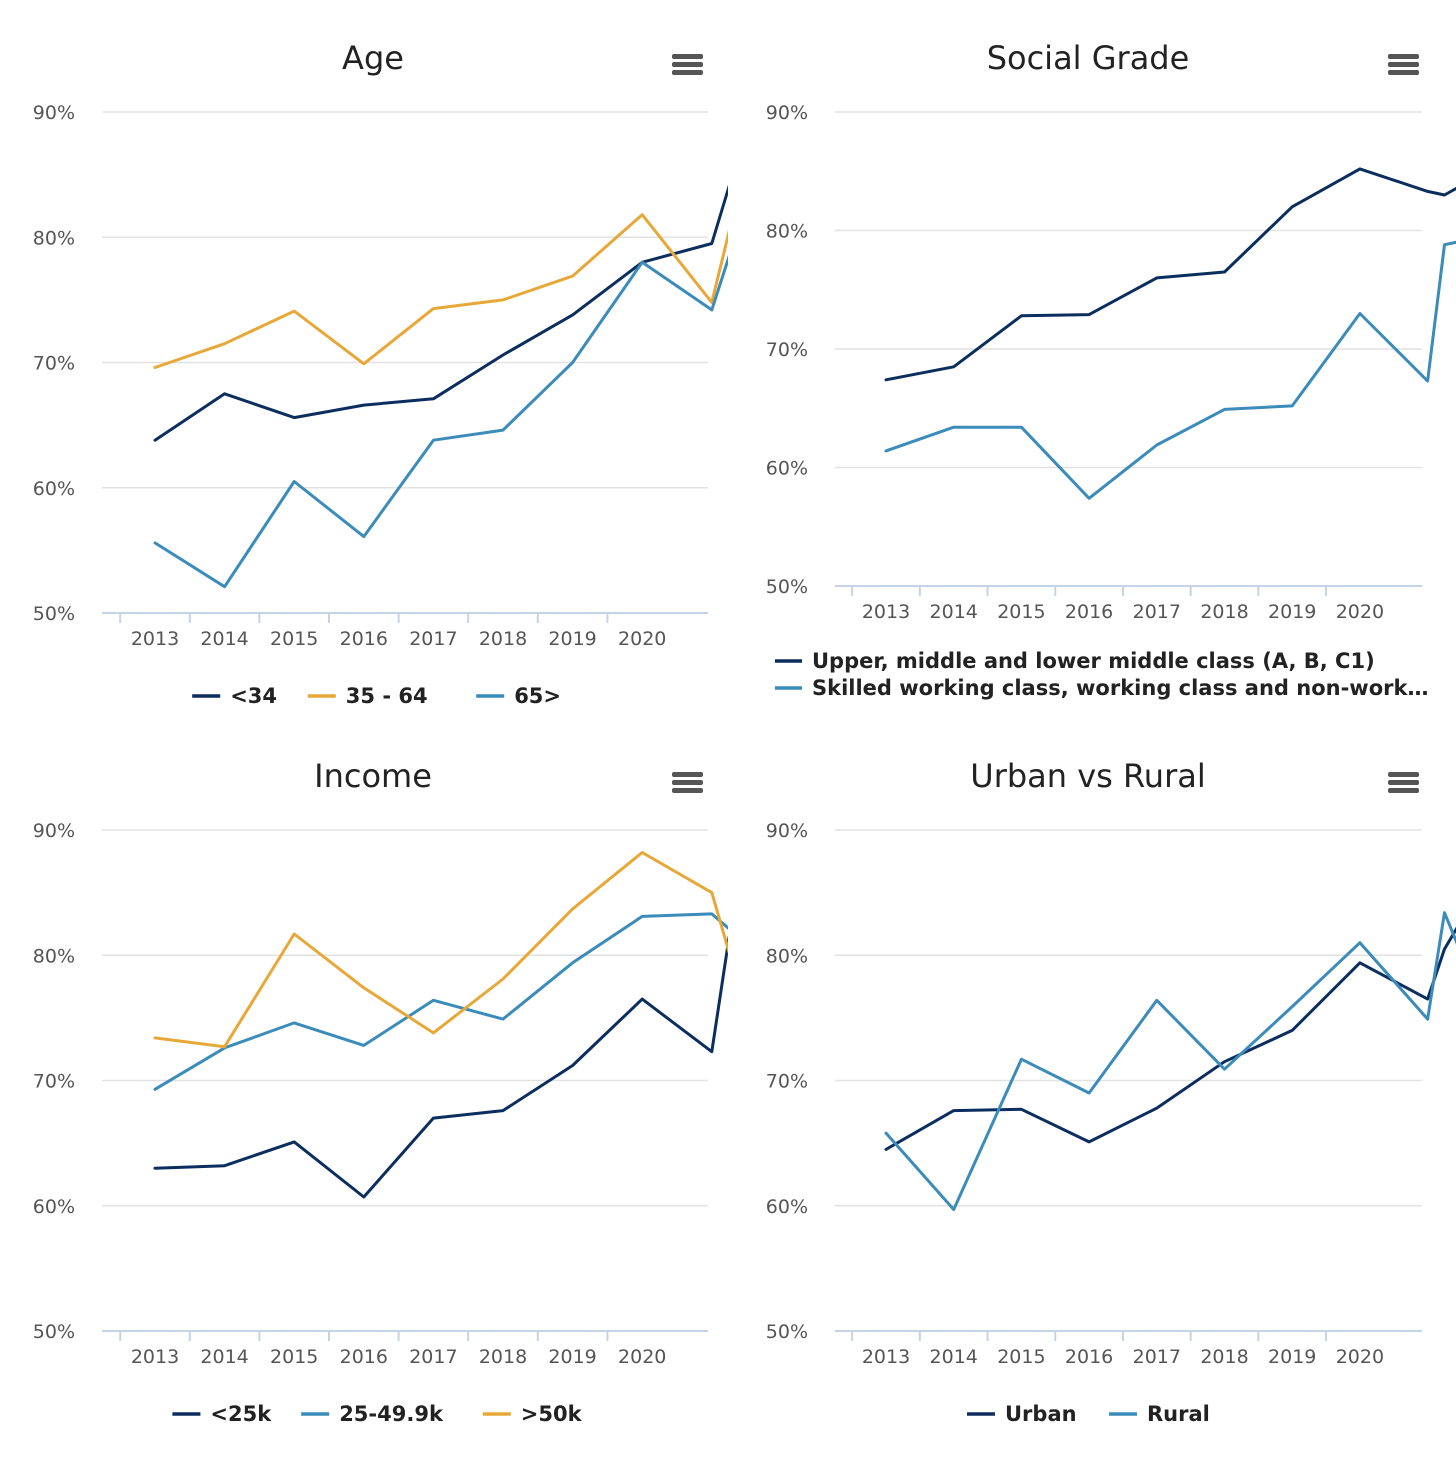  What do you see at coordinates (373, 58) in the screenshot?
I see `chart-title: Age` at bounding box center [373, 58].